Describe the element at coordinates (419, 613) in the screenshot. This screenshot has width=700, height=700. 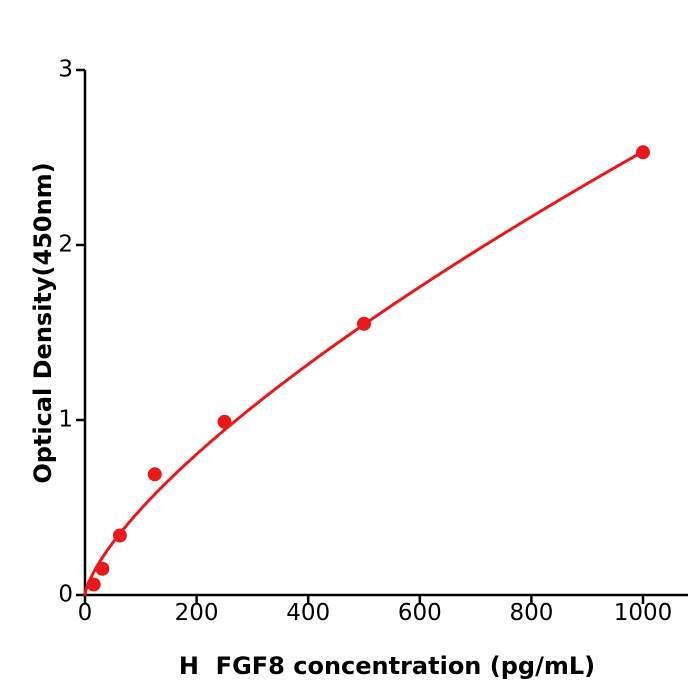
I see `x-tick-label-600: 600` at that location.